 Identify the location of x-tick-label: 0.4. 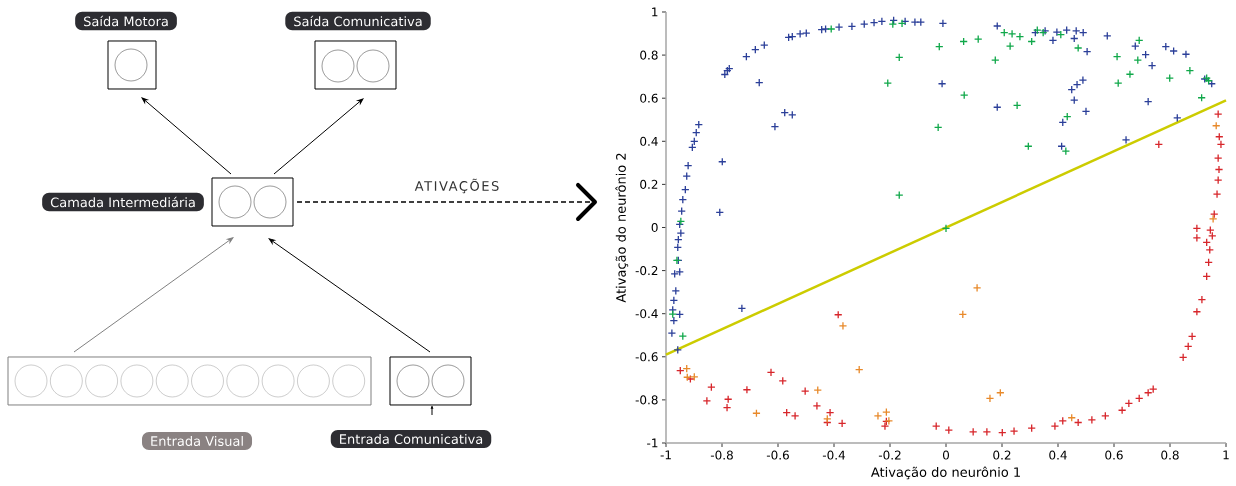
(1058, 455).